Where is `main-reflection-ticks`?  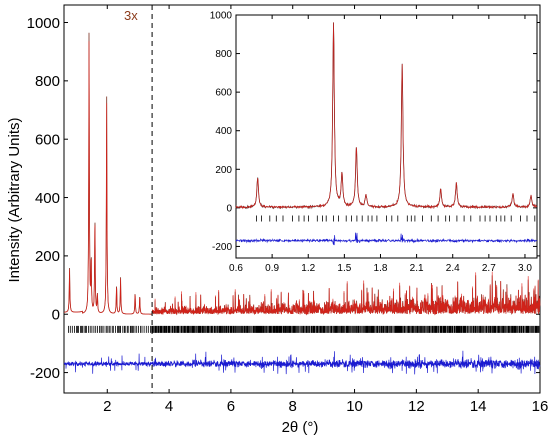
main-reflection-ticks is located at coordinates (304, 329).